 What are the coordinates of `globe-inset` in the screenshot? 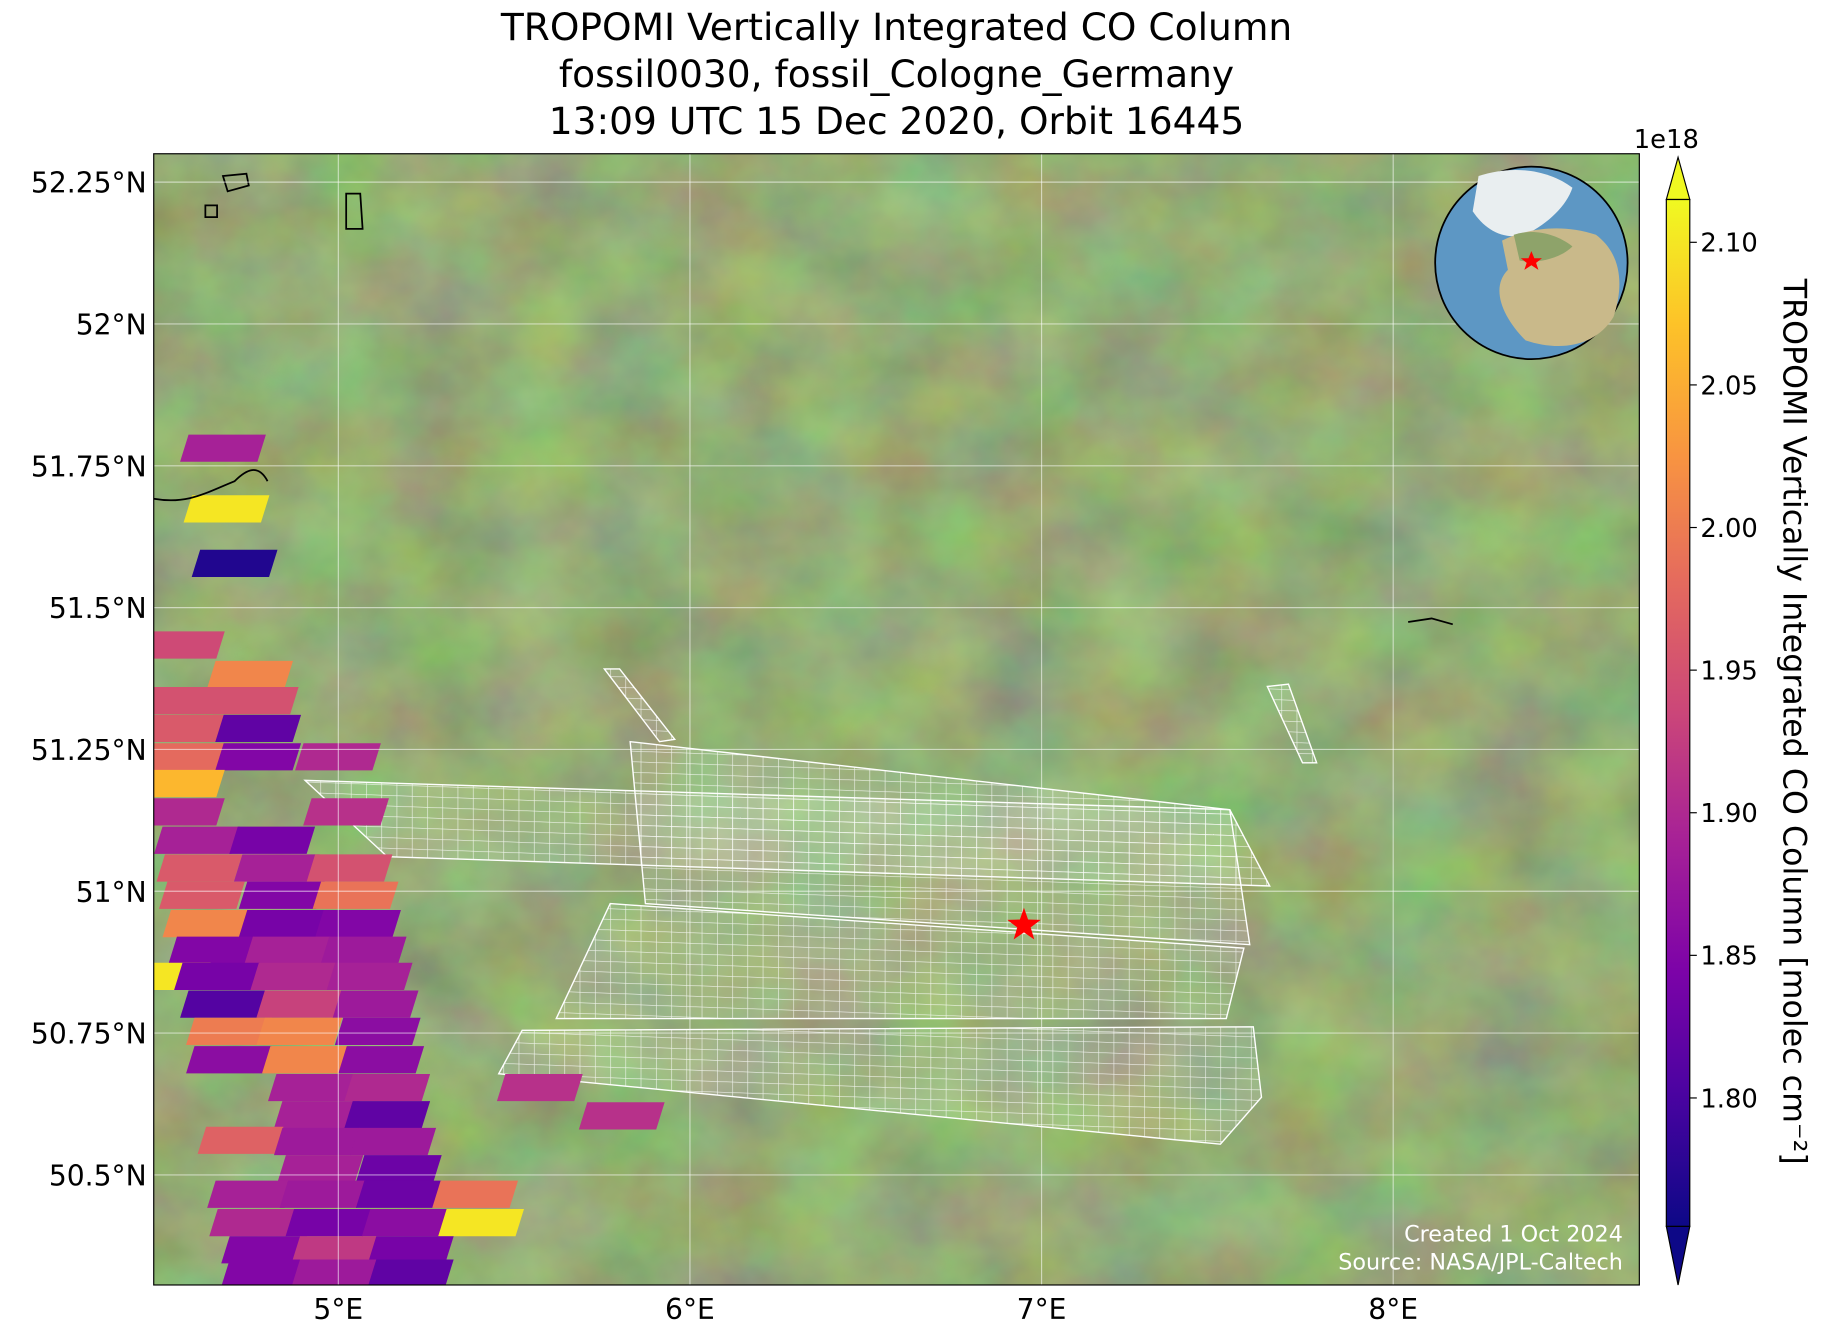 It's located at (1531, 262).